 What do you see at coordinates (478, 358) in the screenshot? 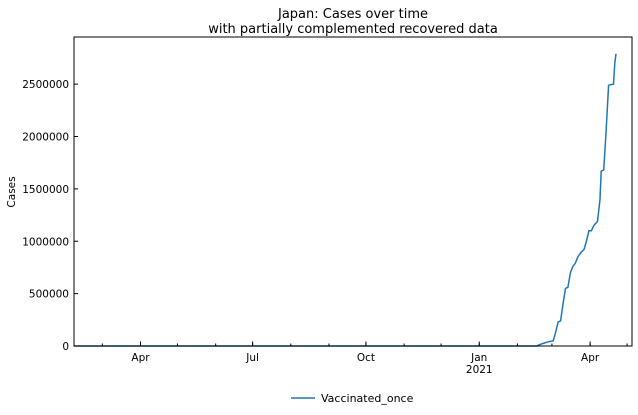
I see `x-tick-label: Jan` at bounding box center [478, 358].